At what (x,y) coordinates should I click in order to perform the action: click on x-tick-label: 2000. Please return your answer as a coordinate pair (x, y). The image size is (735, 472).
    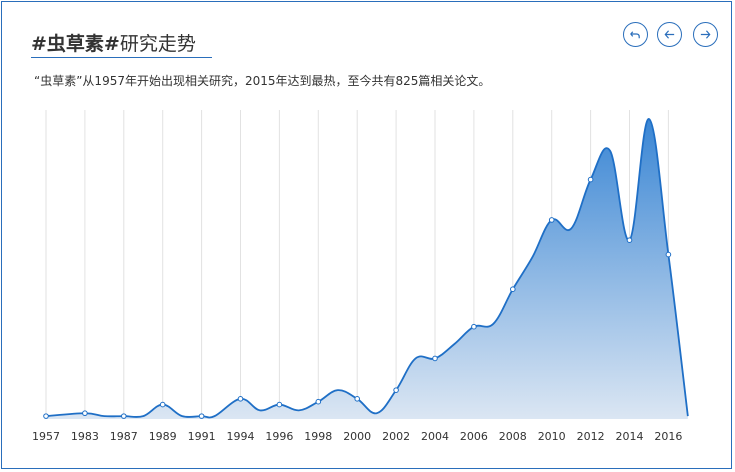
    Looking at the image, I should click on (357, 436).